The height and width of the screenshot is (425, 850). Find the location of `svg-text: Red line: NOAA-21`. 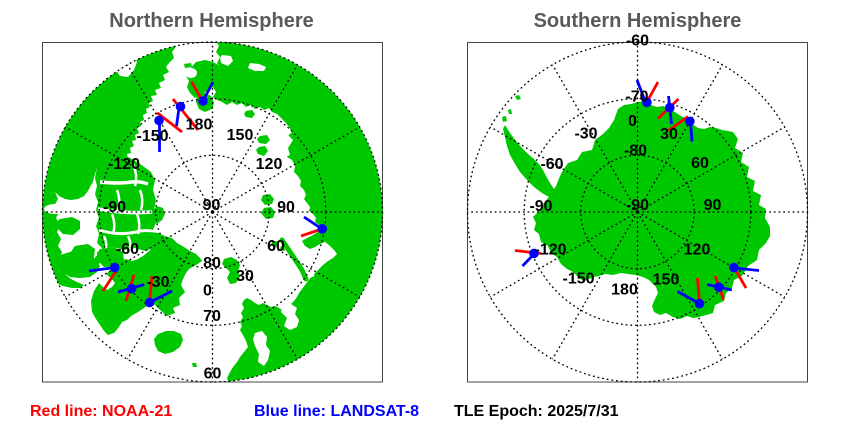

svg-text: Red line: NOAA-21 is located at coordinates (101, 411).